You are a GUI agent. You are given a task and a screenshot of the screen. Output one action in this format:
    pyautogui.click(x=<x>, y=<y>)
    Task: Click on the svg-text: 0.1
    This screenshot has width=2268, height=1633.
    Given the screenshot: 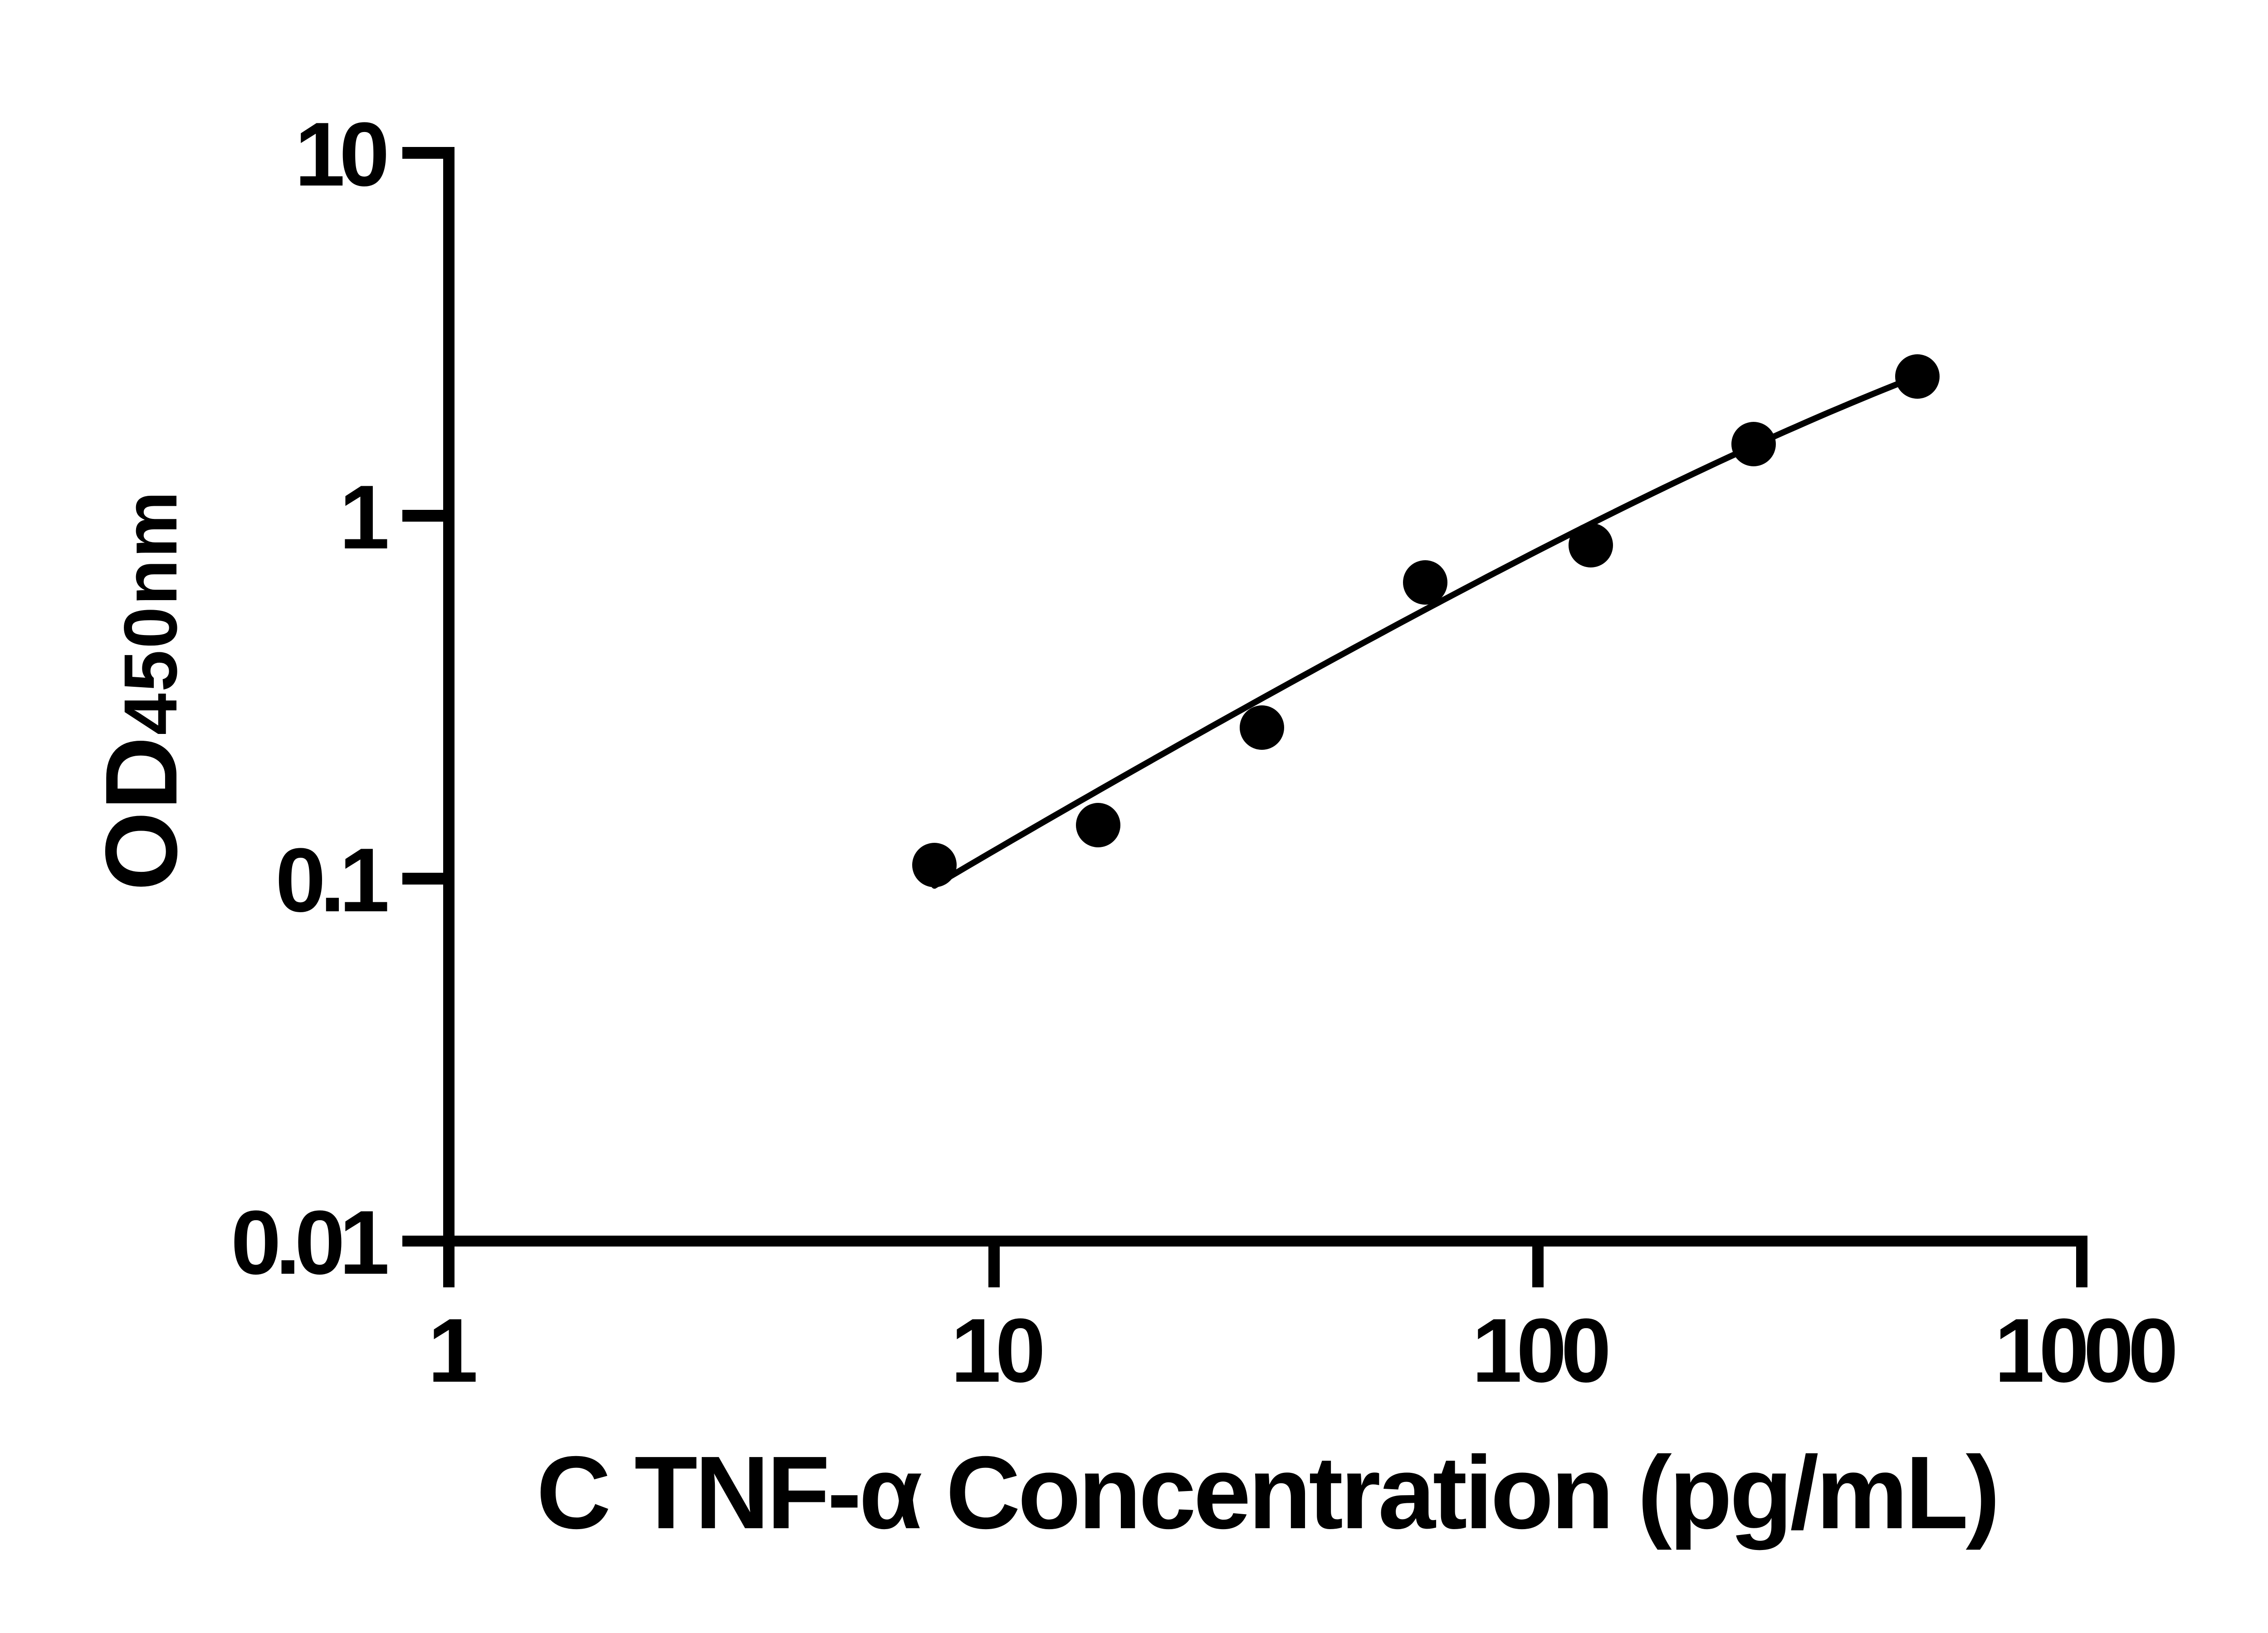 What is the action you would take?
    pyautogui.click(x=331, y=880)
    